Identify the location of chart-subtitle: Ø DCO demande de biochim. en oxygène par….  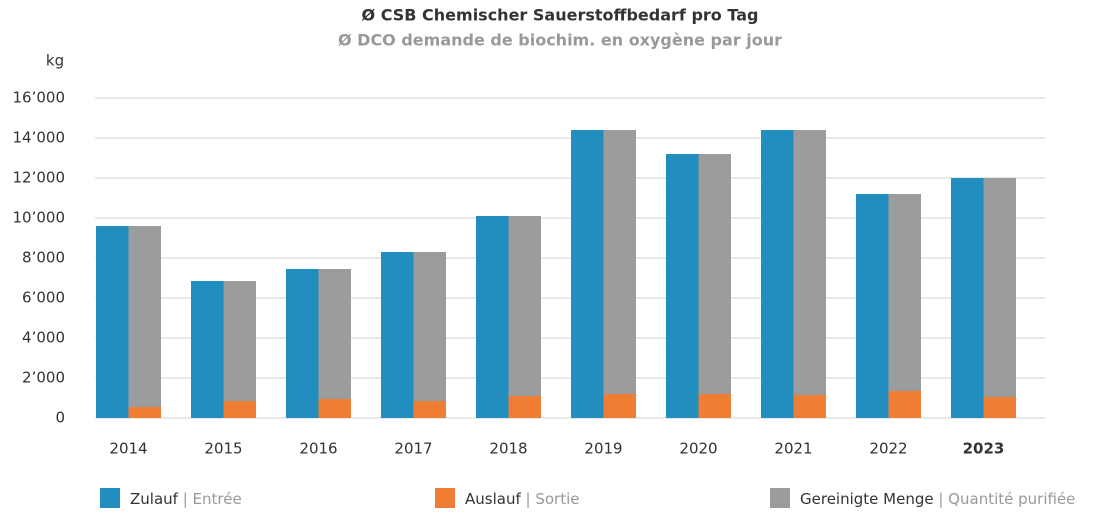
(560, 40).